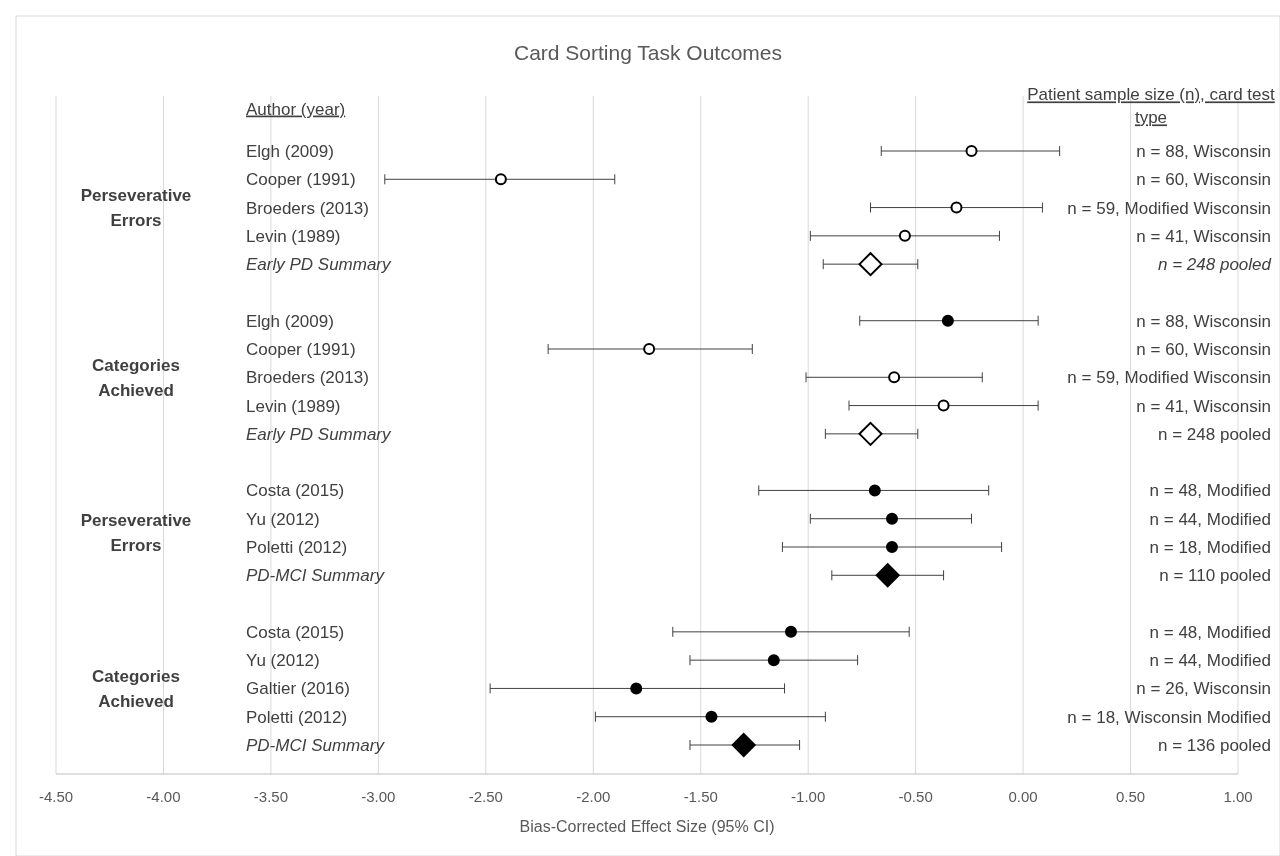 This screenshot has width=1280, height=856. What do you see at coordinates (378, 796) in the screenshot?
I see `x-tick-label: -3.00` at bounding box center [378, 796].